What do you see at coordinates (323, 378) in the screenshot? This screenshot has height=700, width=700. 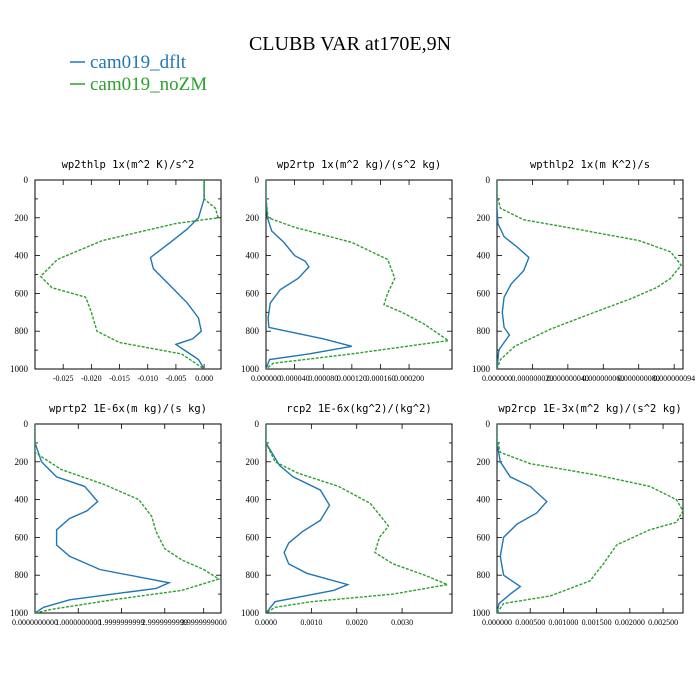 I see `x-tick-label: 0.000080` at bounding box center [323, 378].